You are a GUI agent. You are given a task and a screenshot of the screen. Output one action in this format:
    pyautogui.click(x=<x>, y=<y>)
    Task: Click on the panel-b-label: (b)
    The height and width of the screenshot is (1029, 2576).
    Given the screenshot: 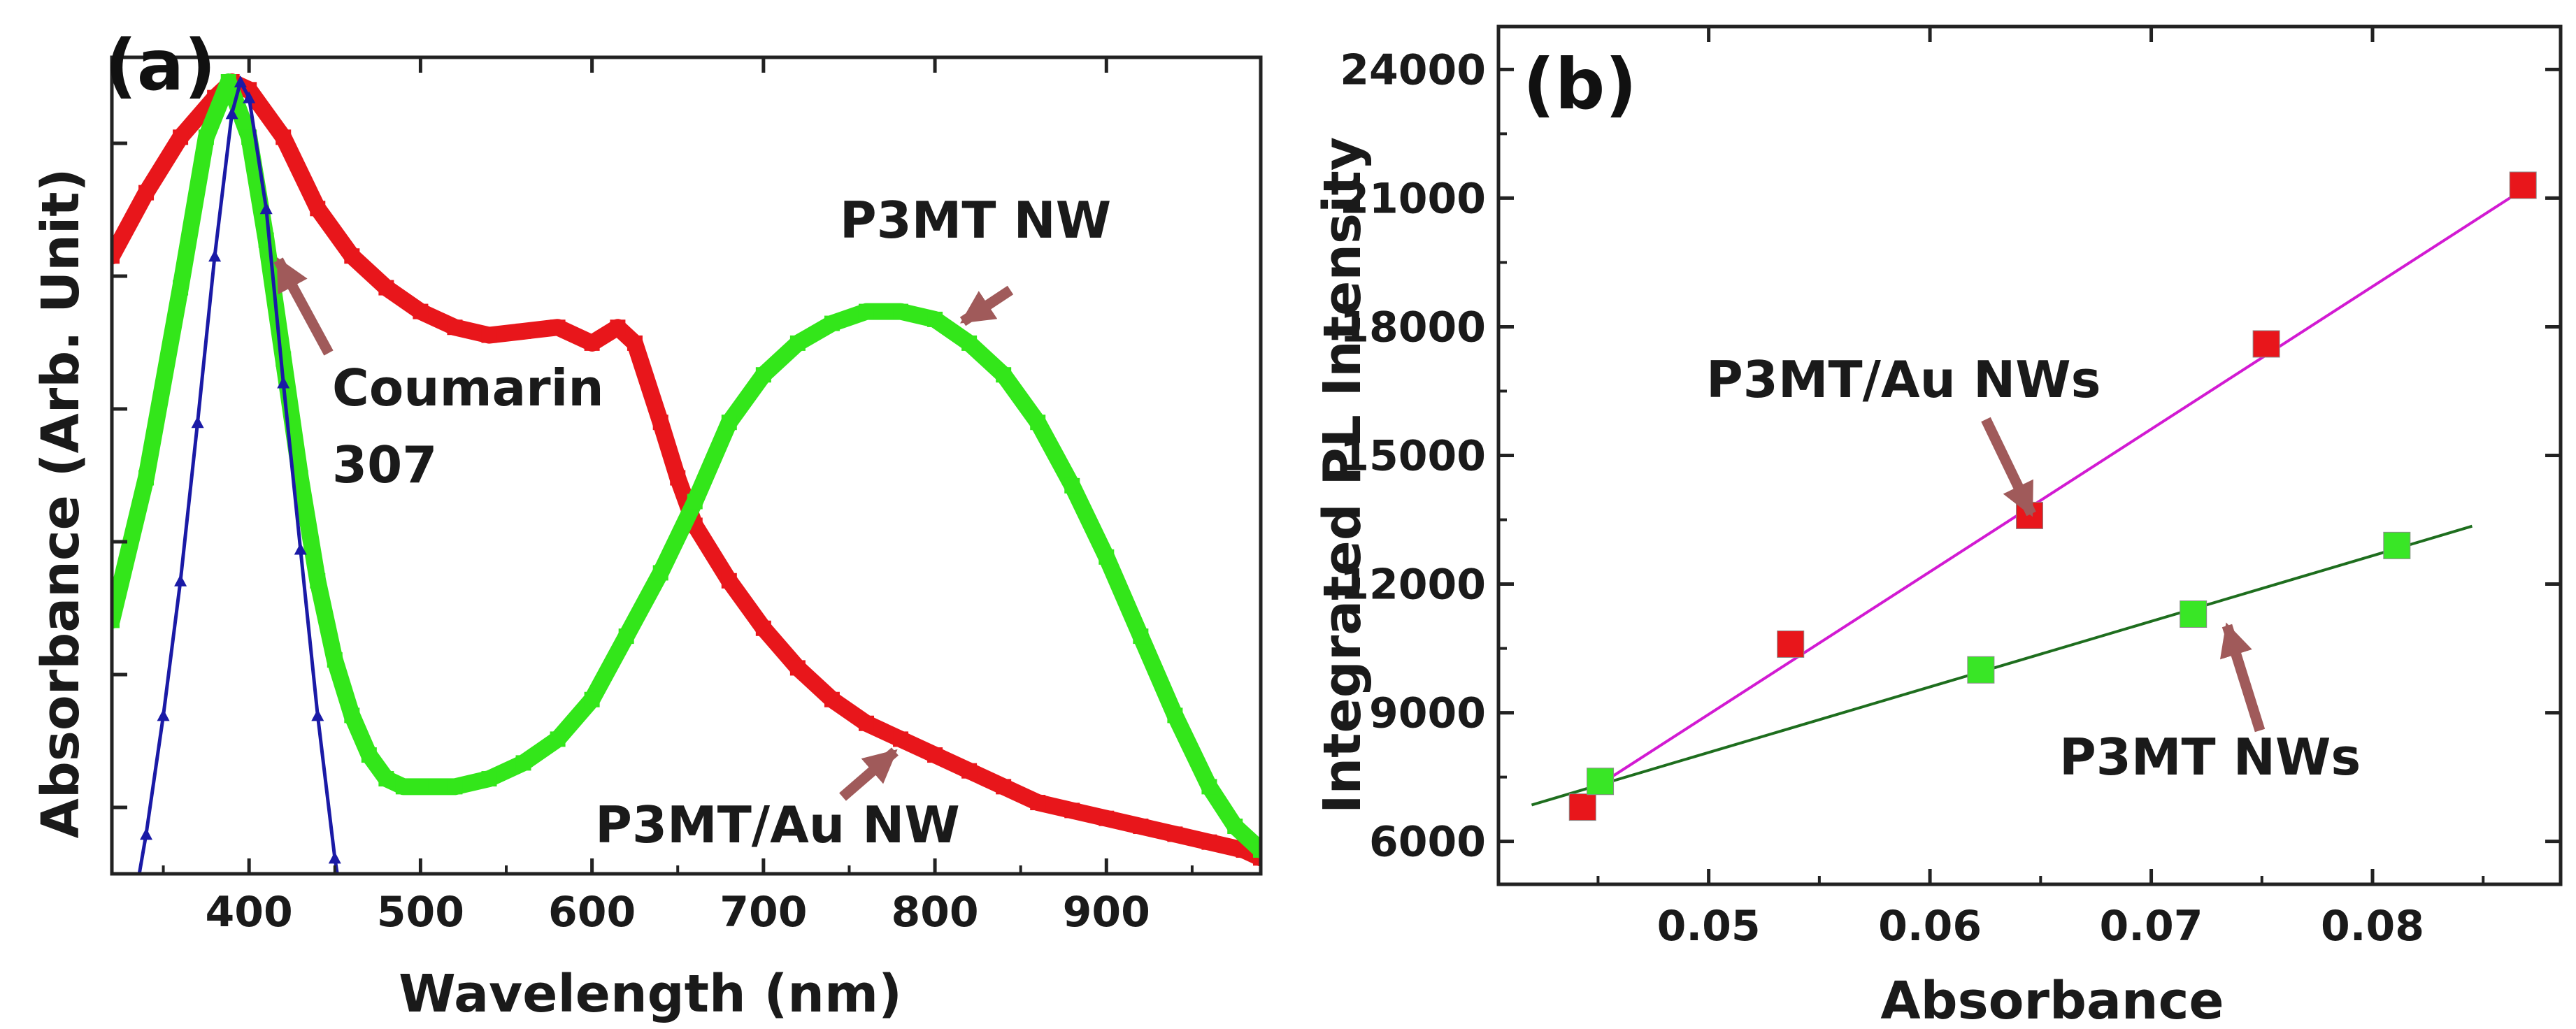 What is the action you would take?
    pyautogui.click(x=1580, y=84)
    